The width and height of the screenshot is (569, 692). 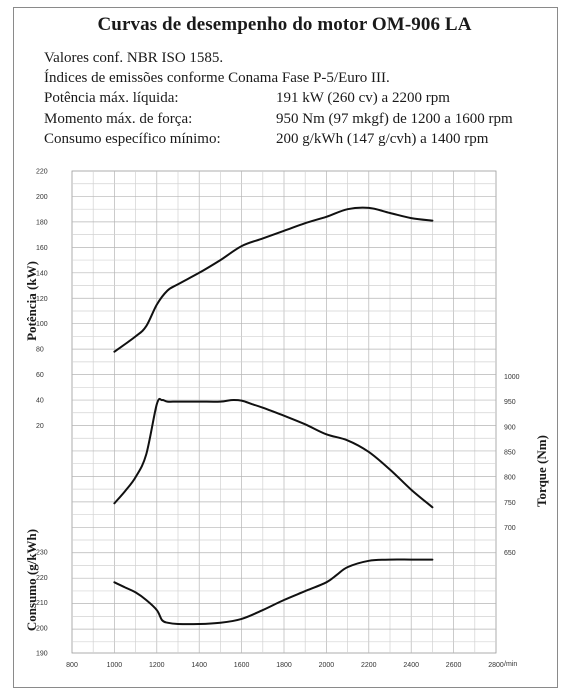 I want to click on torque-curve, so click(x=273, y=453).